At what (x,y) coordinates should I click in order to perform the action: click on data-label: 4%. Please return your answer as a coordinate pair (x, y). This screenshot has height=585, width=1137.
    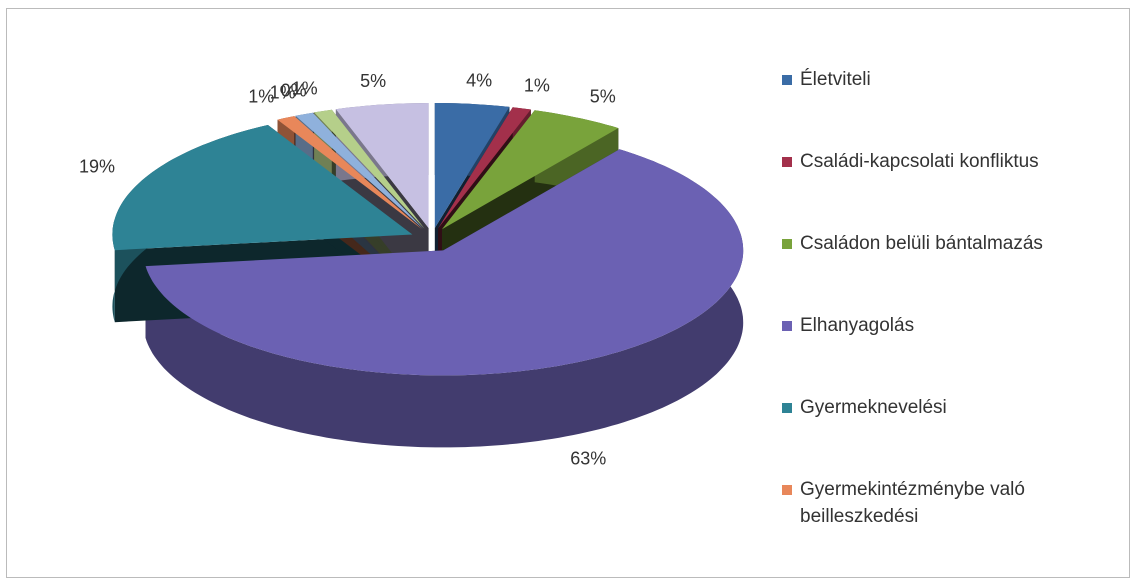
    Looking at the image, I should click on (479, 80).